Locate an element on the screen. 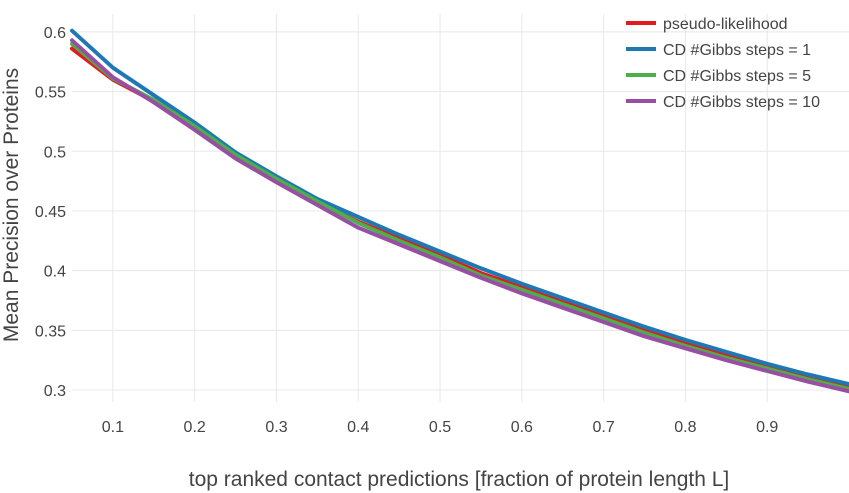 Image resolution: width=849 pixels, height=493 pixels. legend-item: CD #Gibbs steps = 10 is located at coordinates (723, 102).